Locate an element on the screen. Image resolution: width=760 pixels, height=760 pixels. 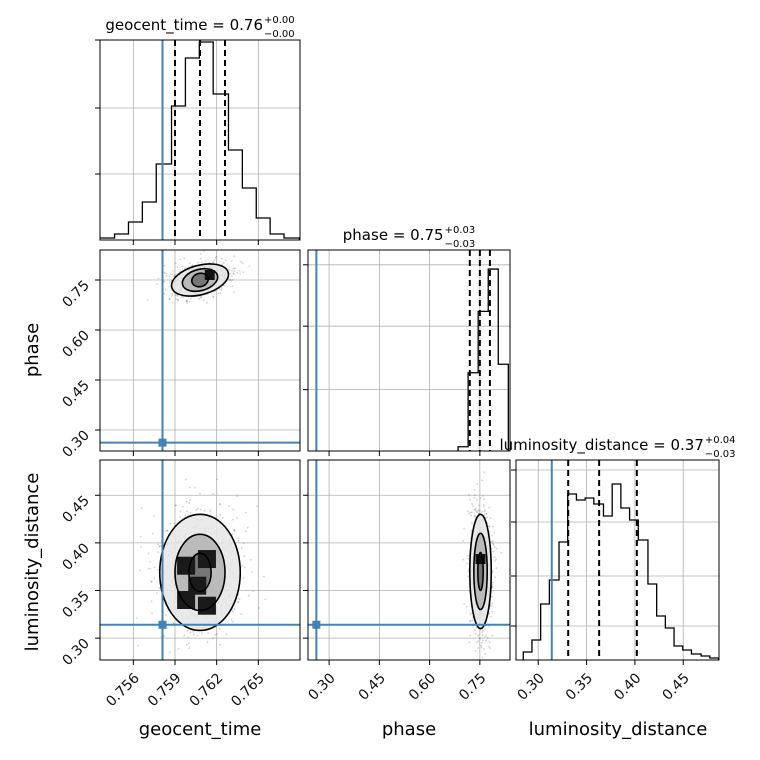
geocent-time-vs-luminosity-distance-ytick-label-3: 0.45 is located at coordinates (75, 509).